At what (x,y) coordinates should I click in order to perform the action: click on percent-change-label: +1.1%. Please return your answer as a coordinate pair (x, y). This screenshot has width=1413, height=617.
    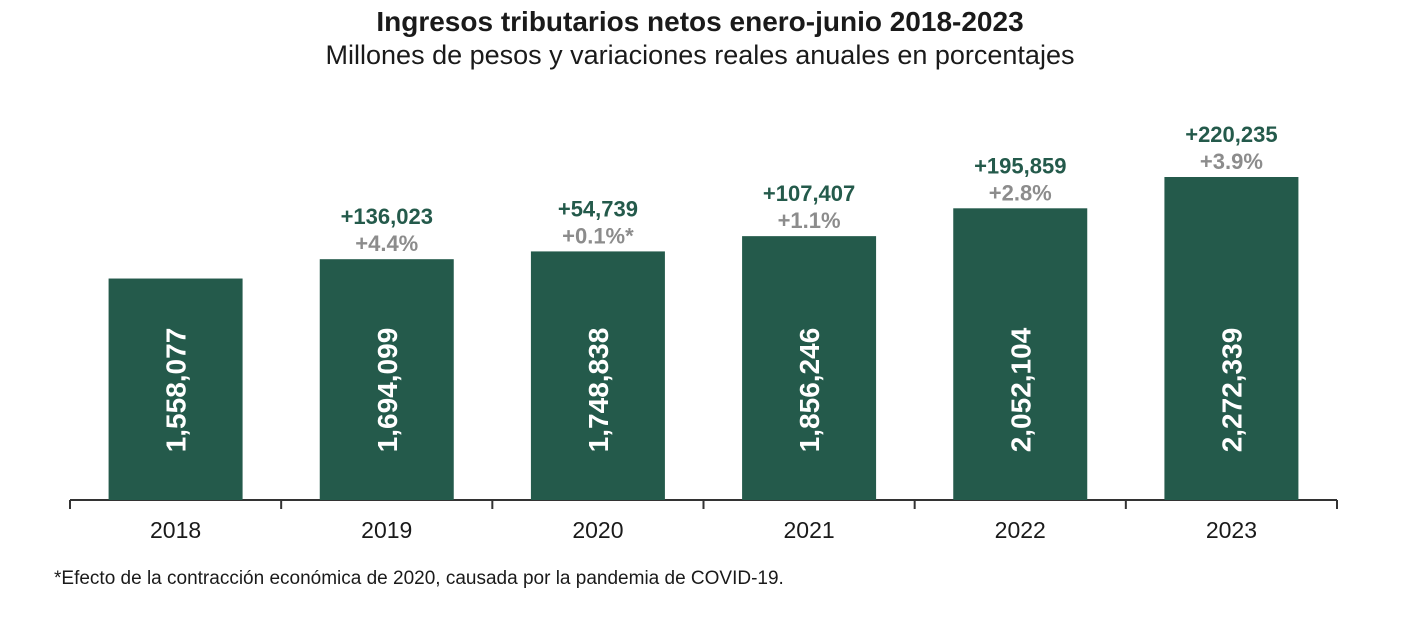
    Looking at the image, I should click on (809, 220).